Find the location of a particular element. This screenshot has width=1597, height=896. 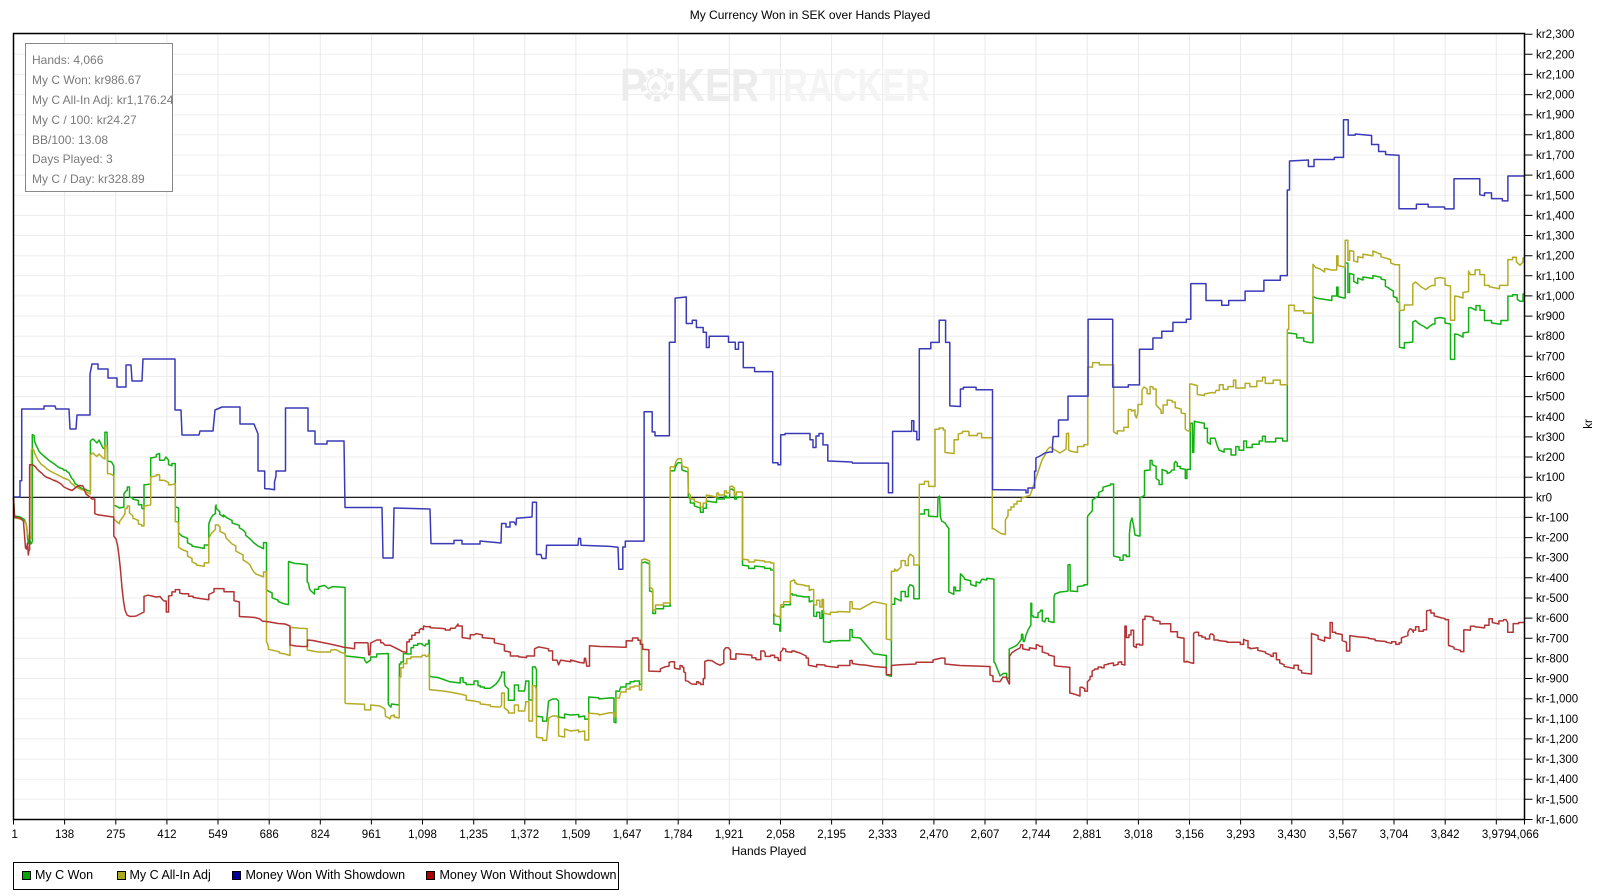

svg-text: kr900 is located at coordinates (1550, 317).